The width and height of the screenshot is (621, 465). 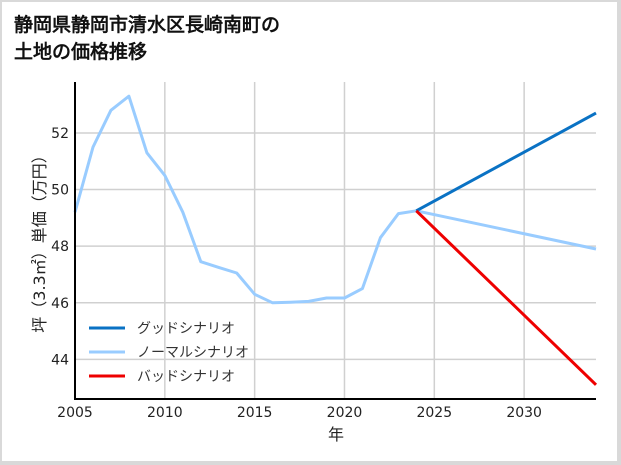 I want to click on x-tick-label: 2010, so click(x=165, y=413).